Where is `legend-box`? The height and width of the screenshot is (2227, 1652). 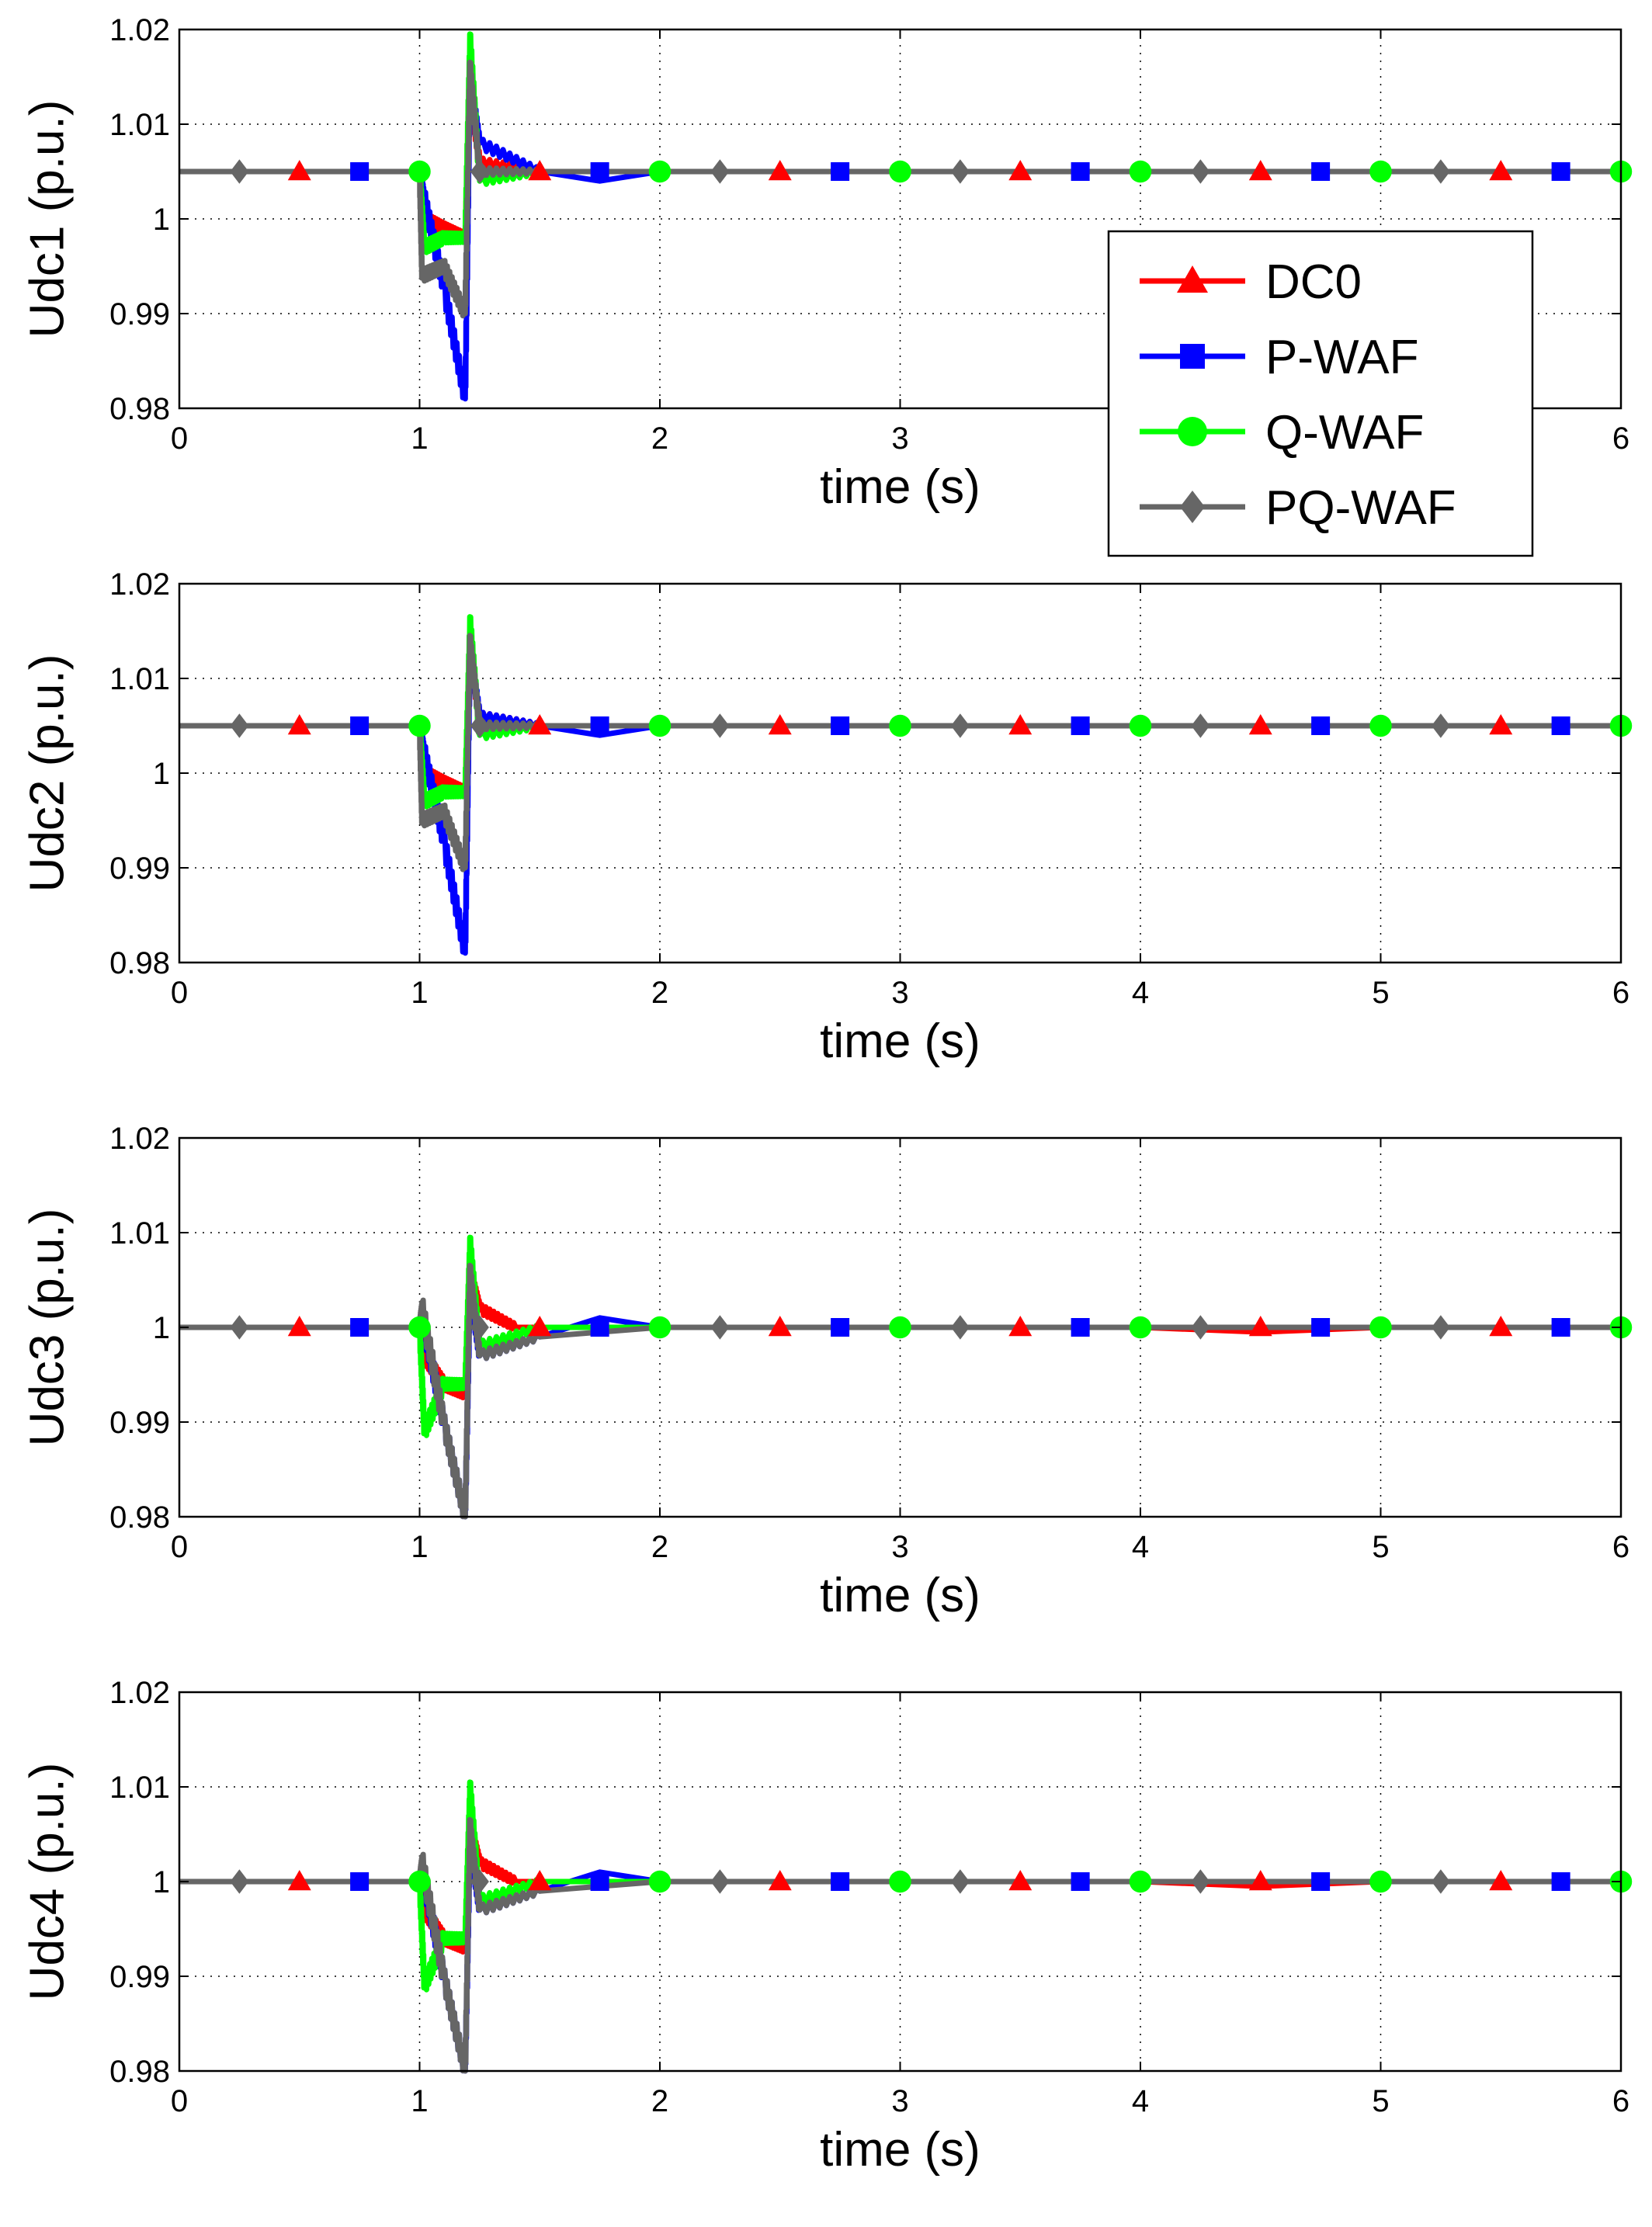
legend-box is located at coordinates (1320, 394).